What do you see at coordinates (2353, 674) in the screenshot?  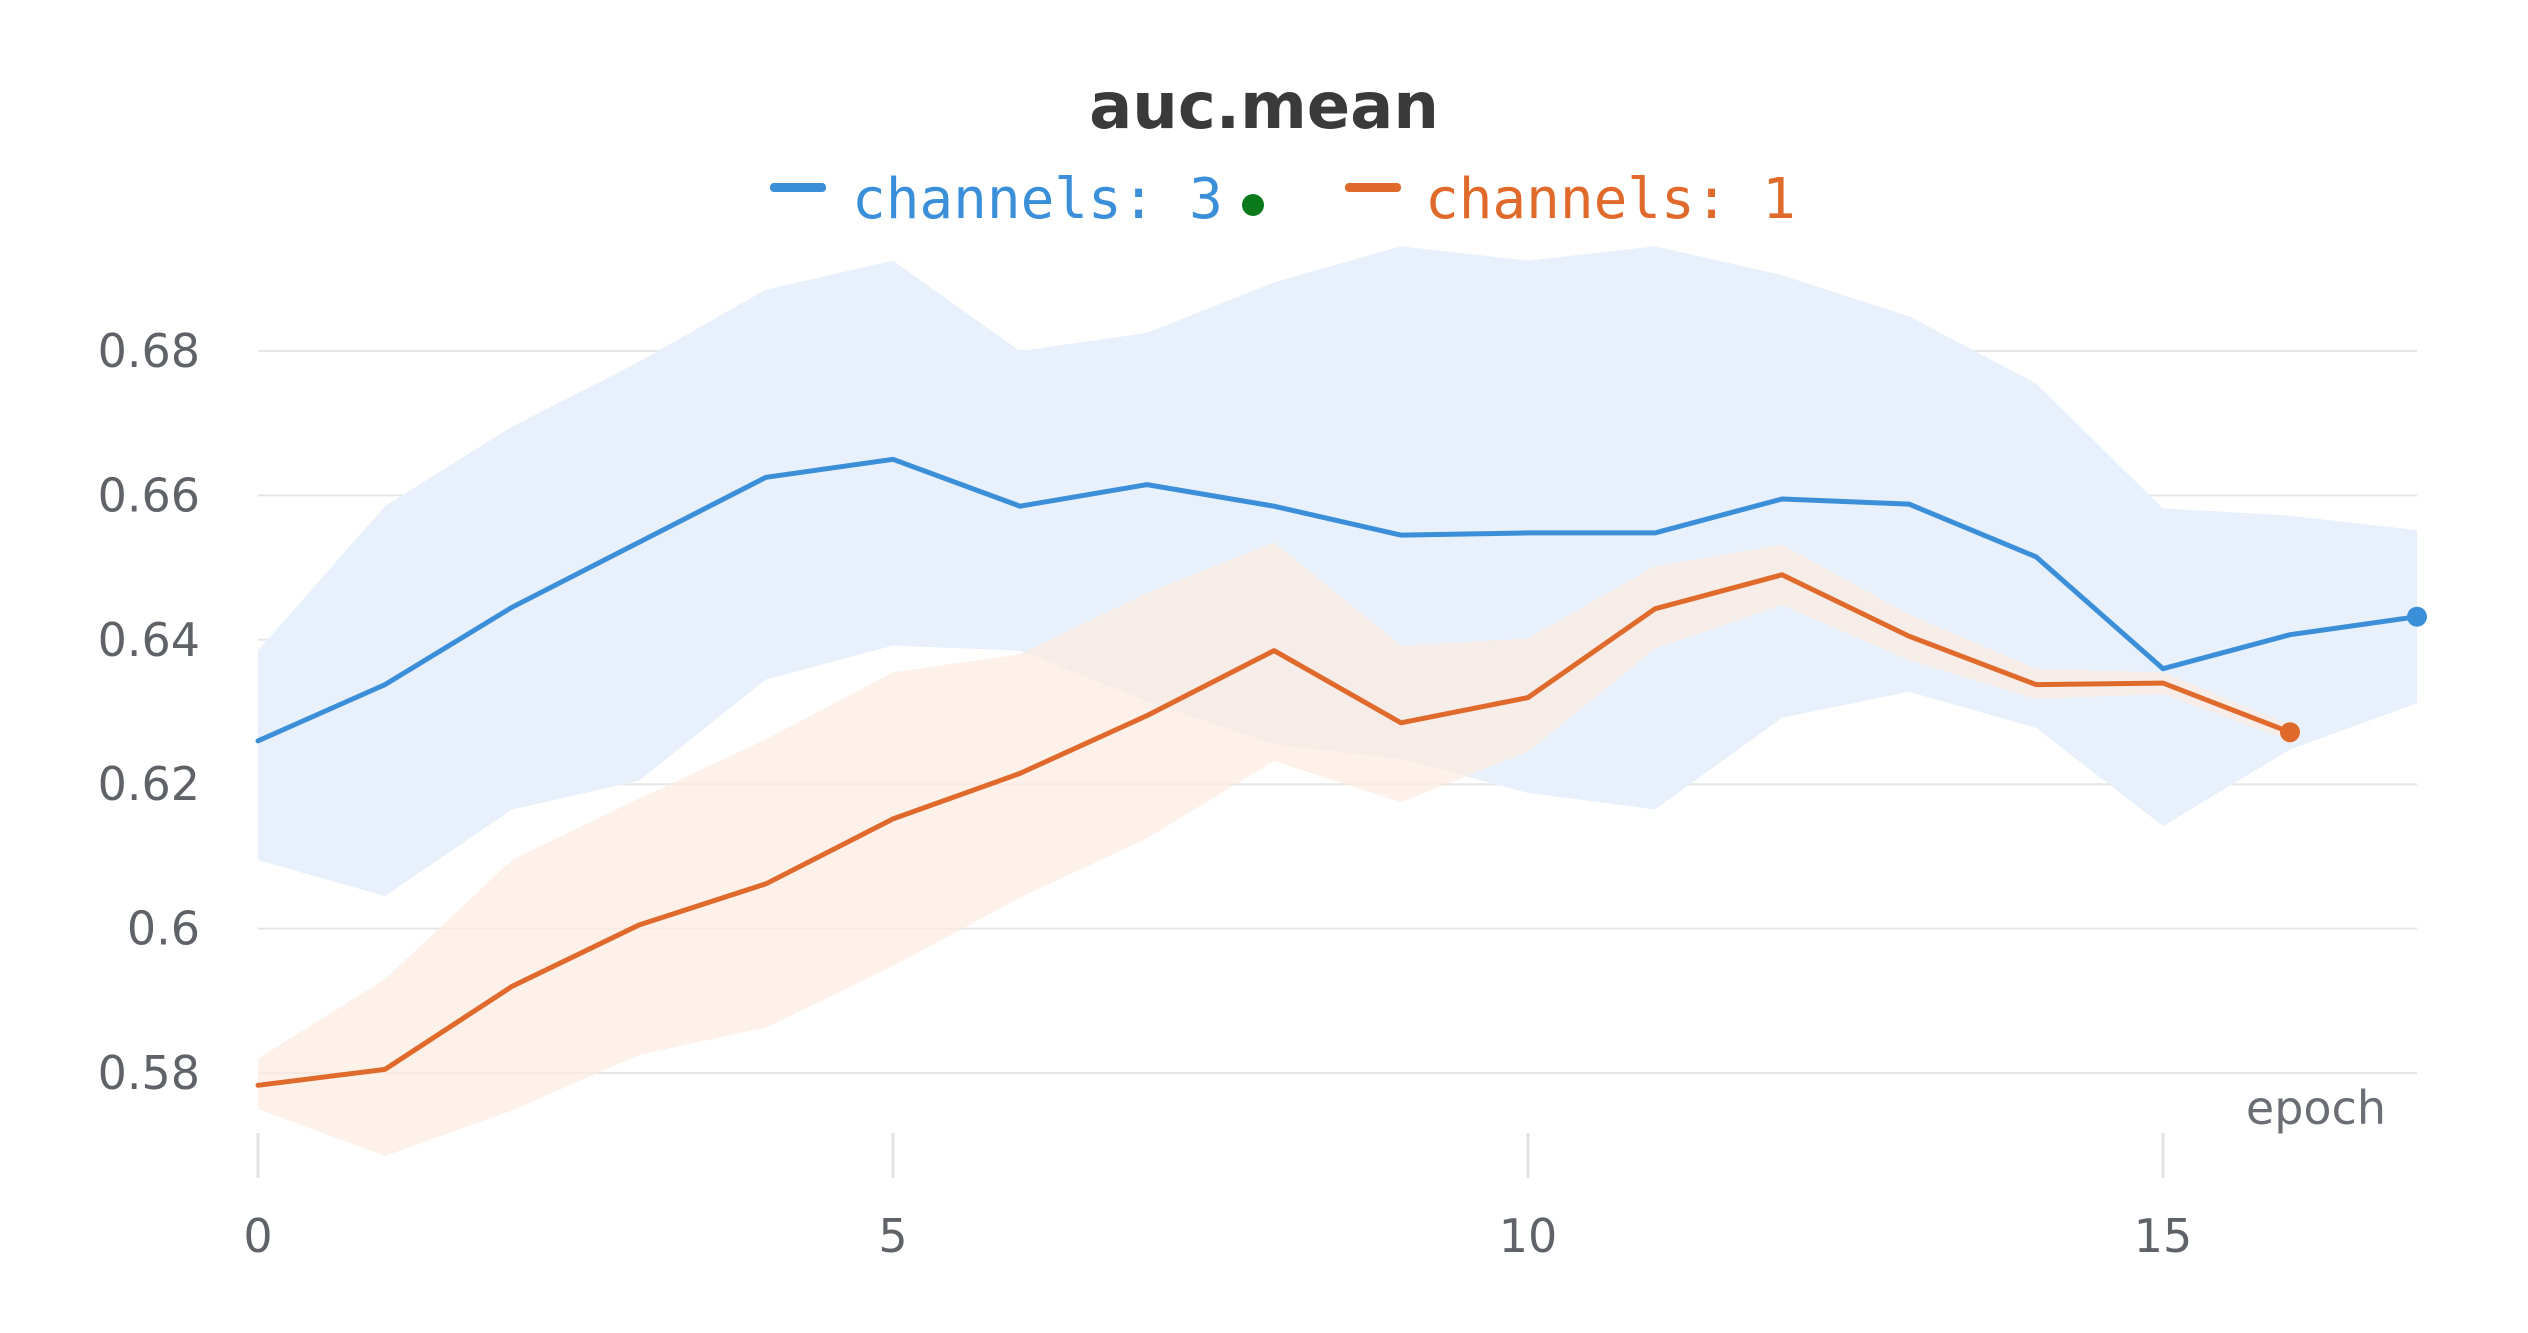 I see `series-endpoints` at bounding box center [2353, 674].